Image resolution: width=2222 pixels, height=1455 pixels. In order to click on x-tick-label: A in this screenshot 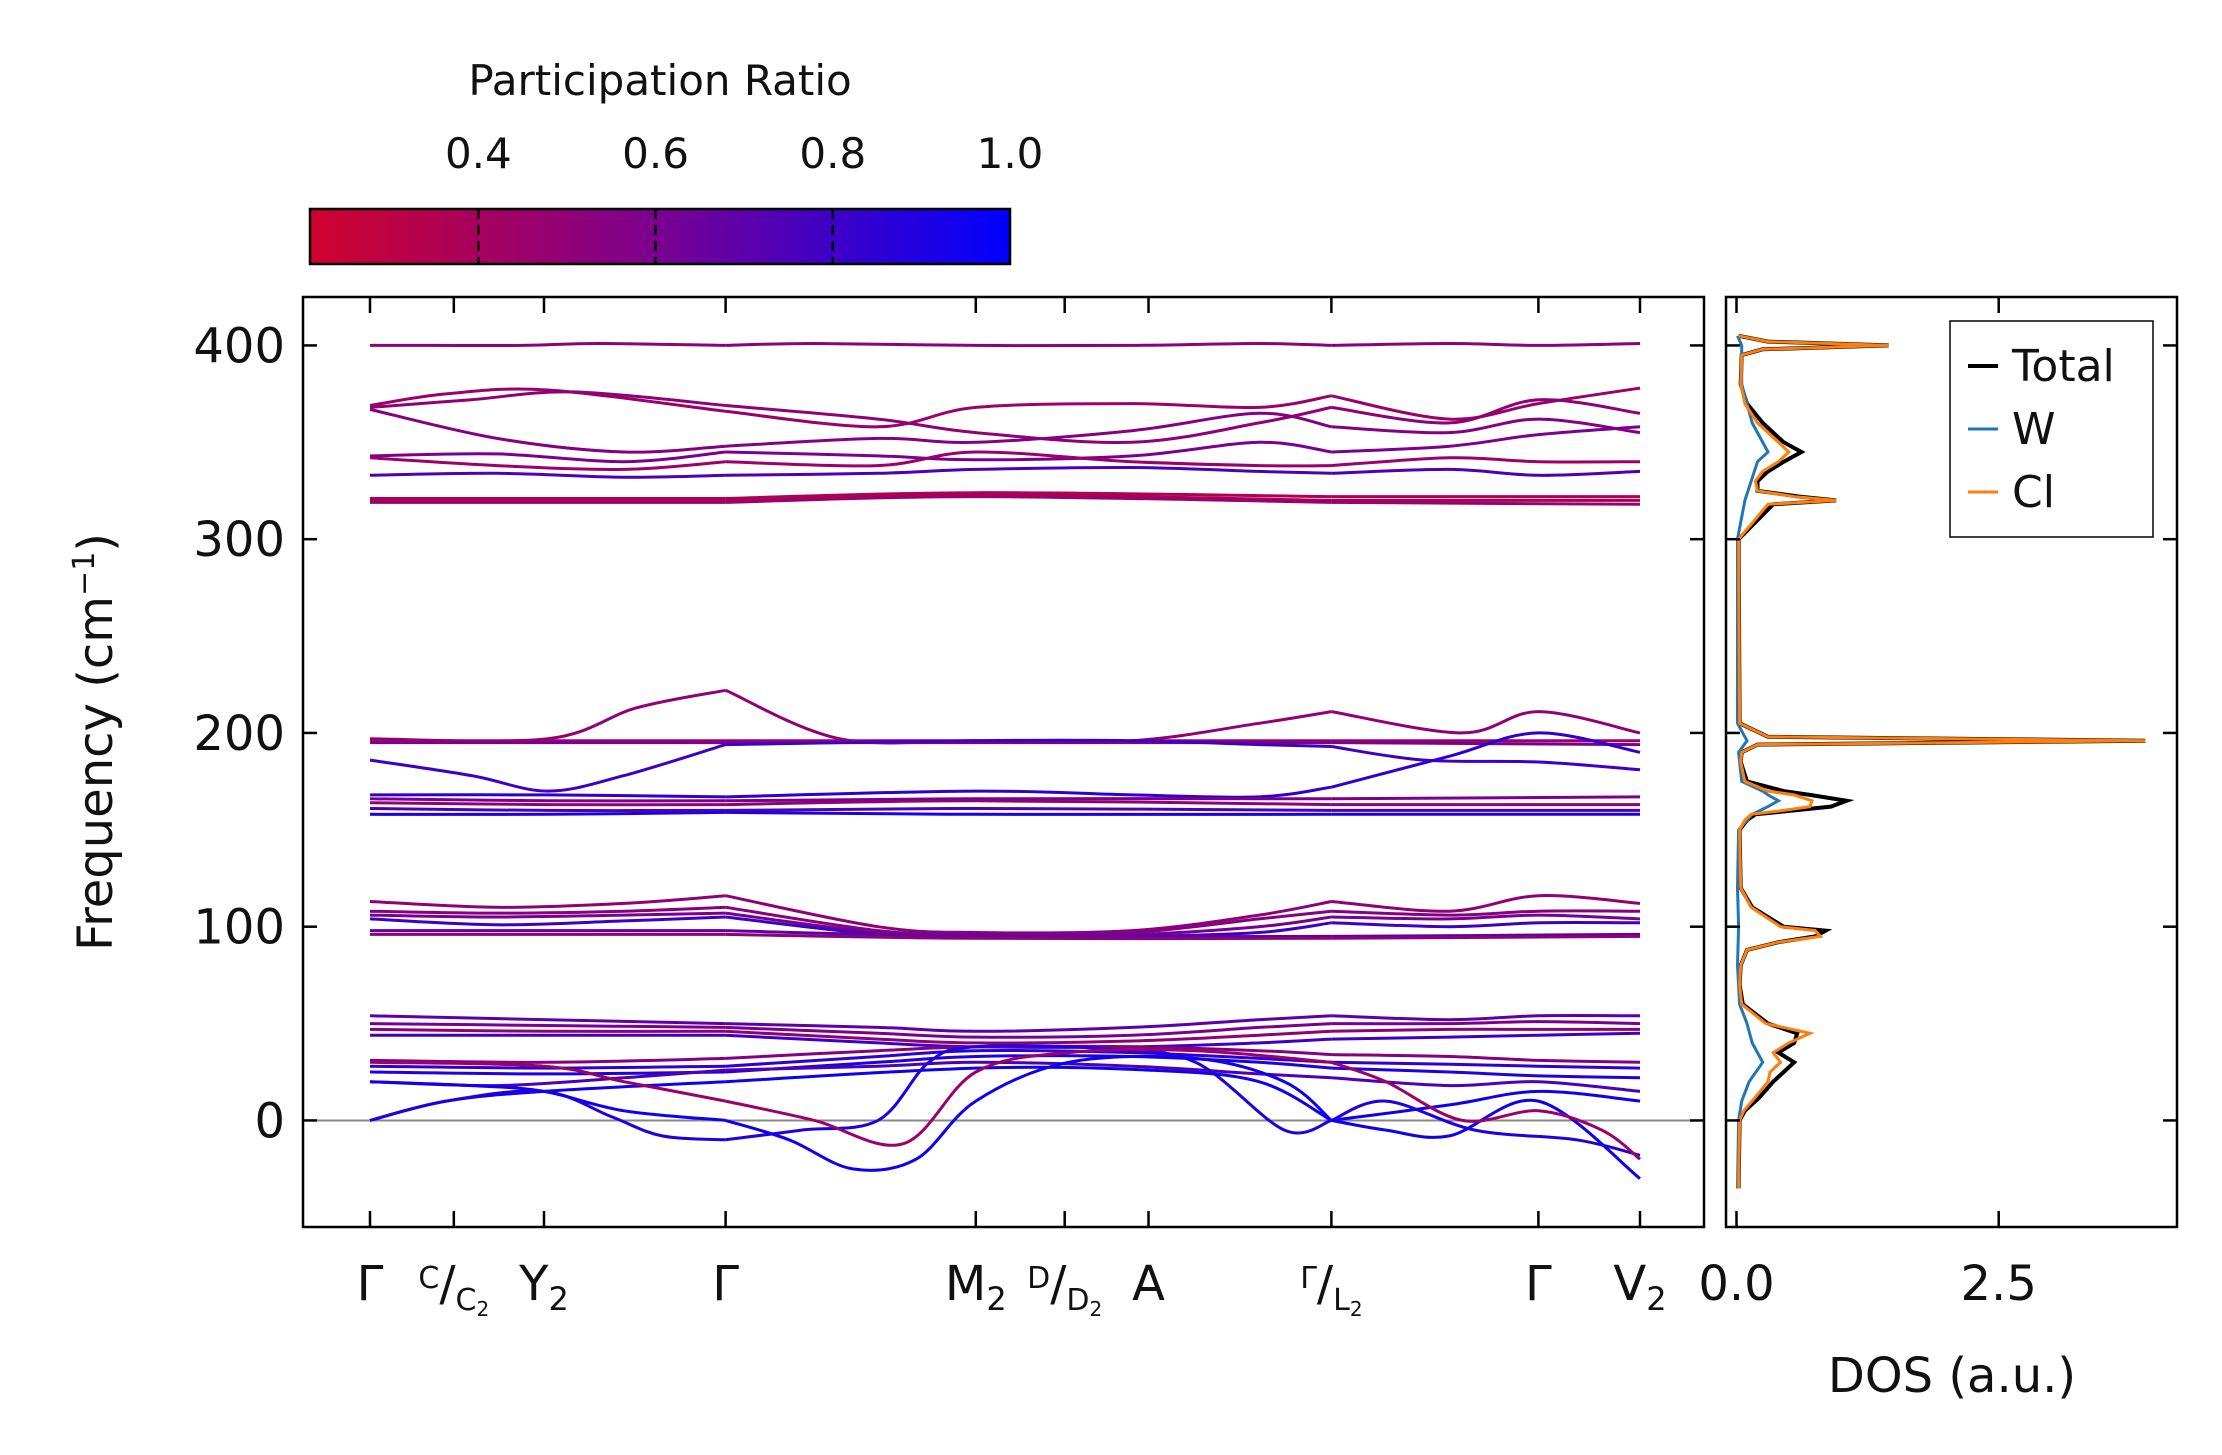, I will do `click(1148, 1284)`.